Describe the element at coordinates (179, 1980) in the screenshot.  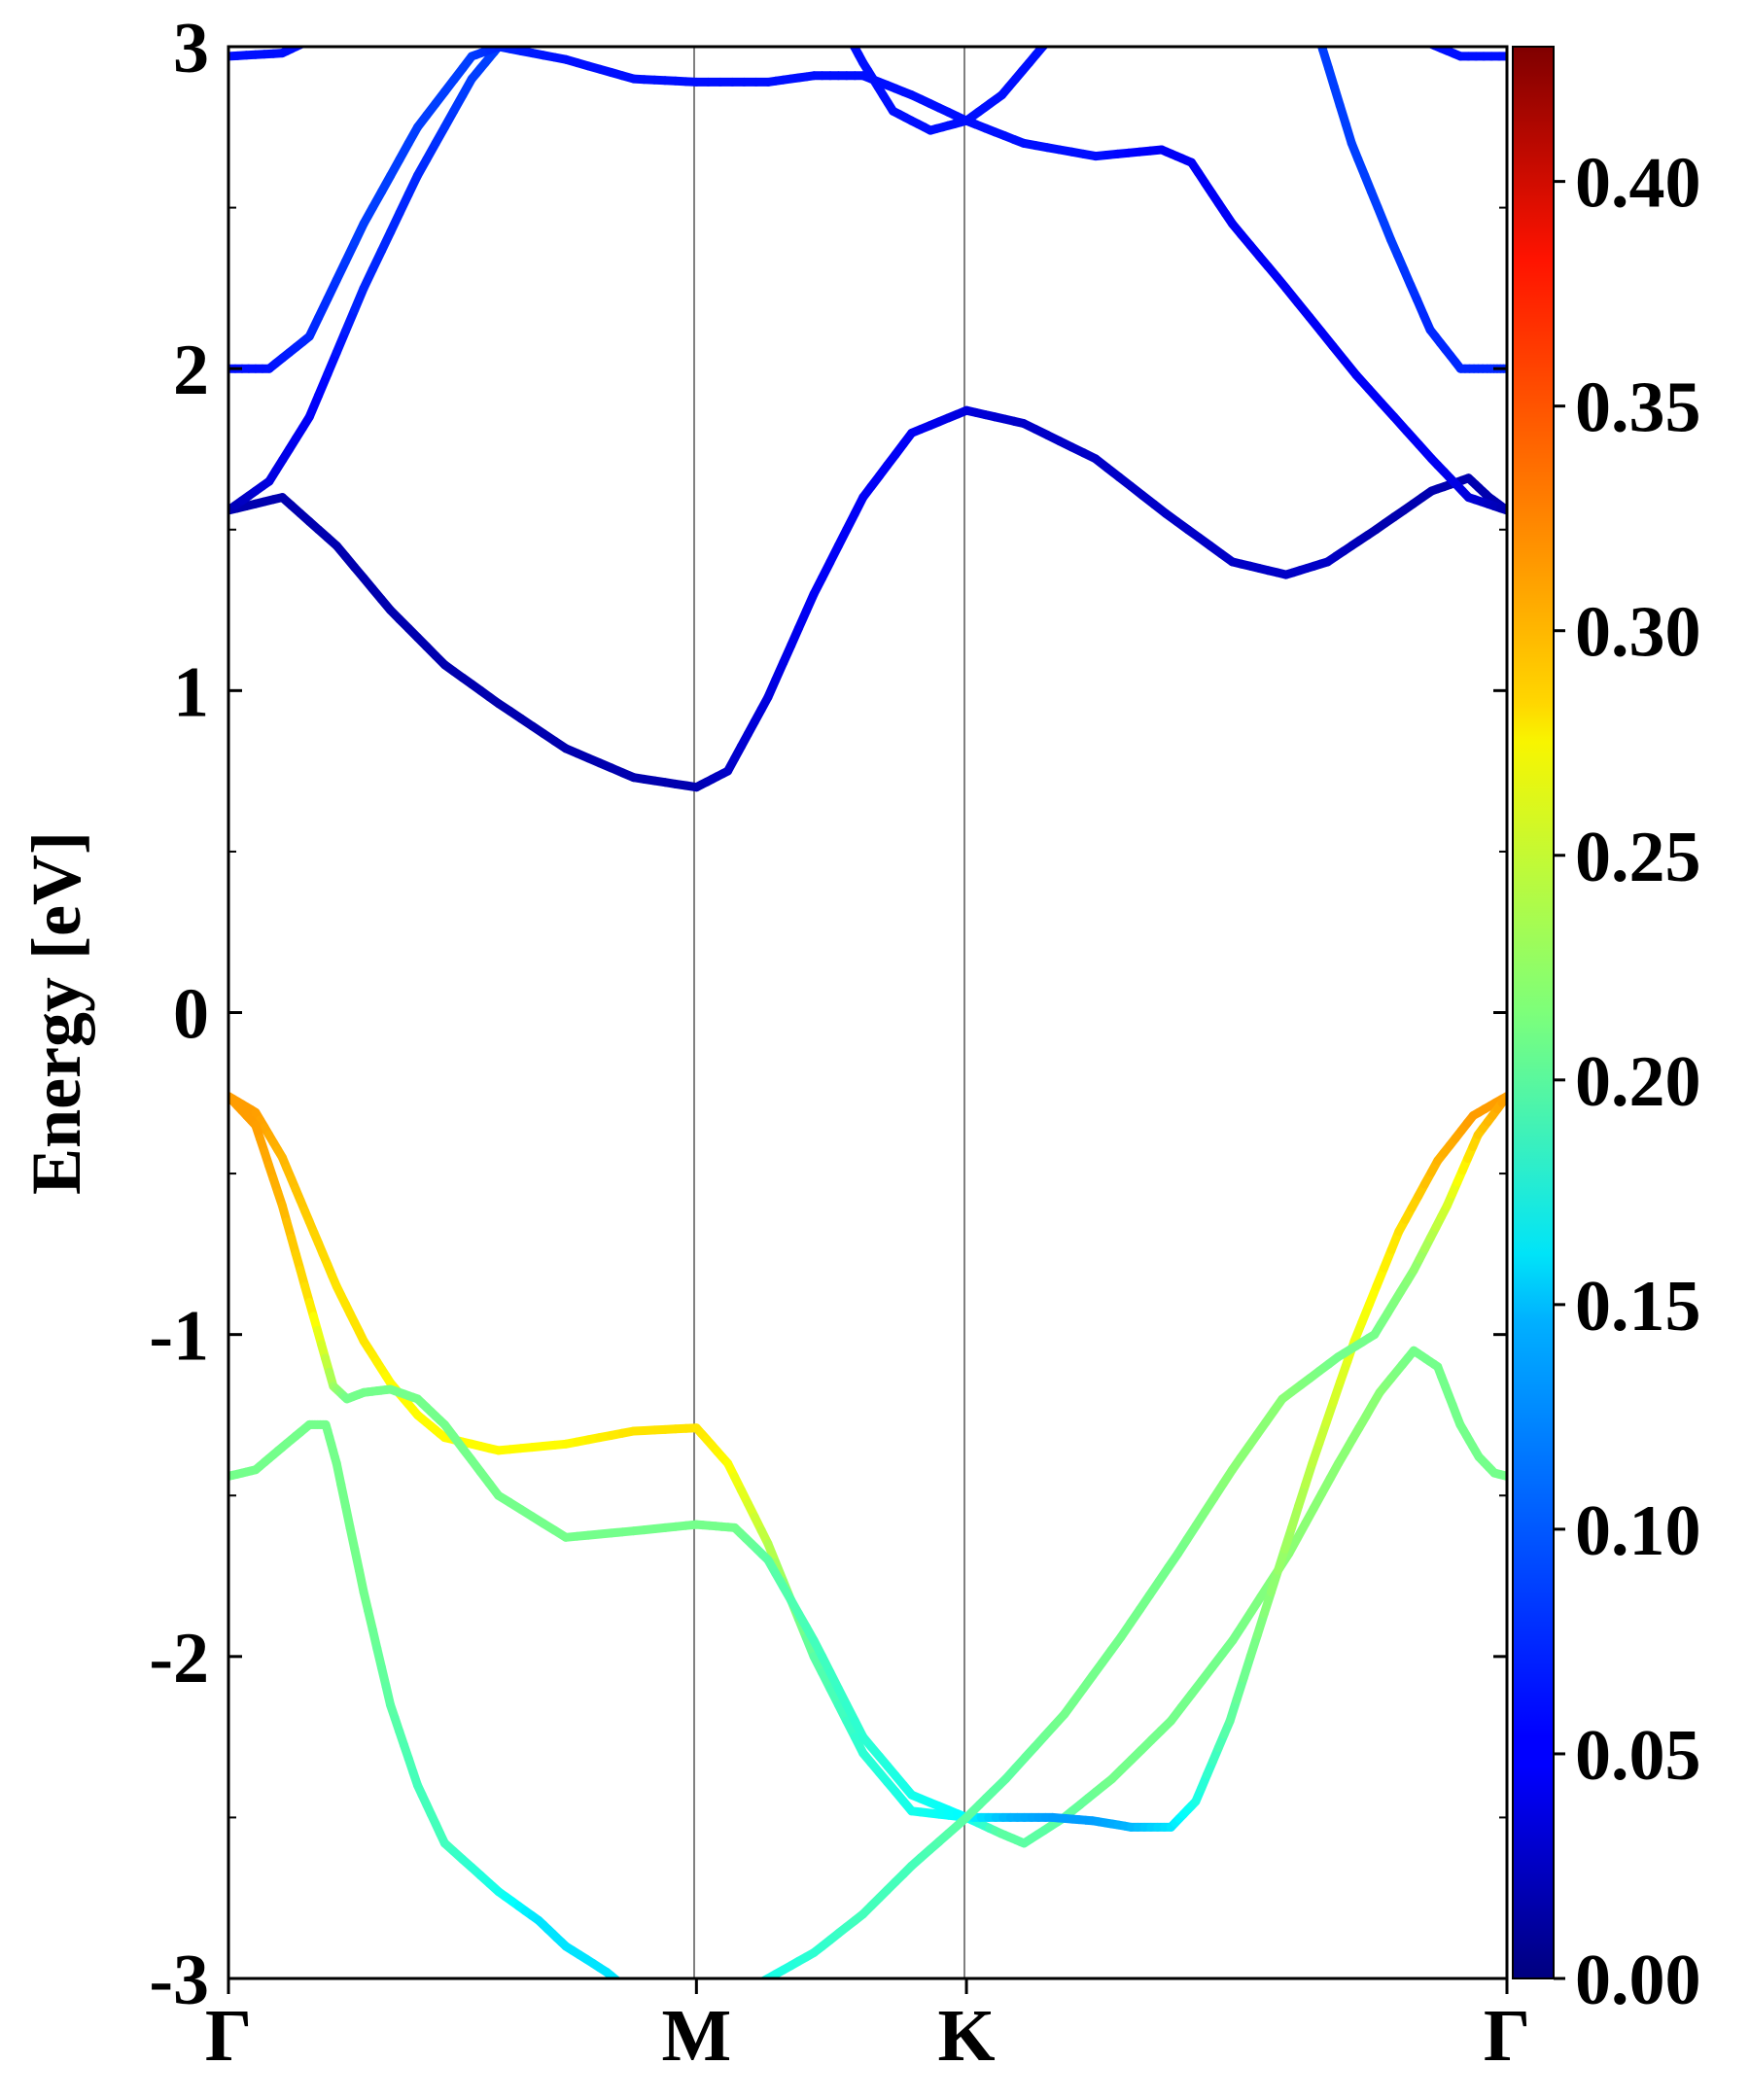
I see `y-tick-label: -3` at that location.